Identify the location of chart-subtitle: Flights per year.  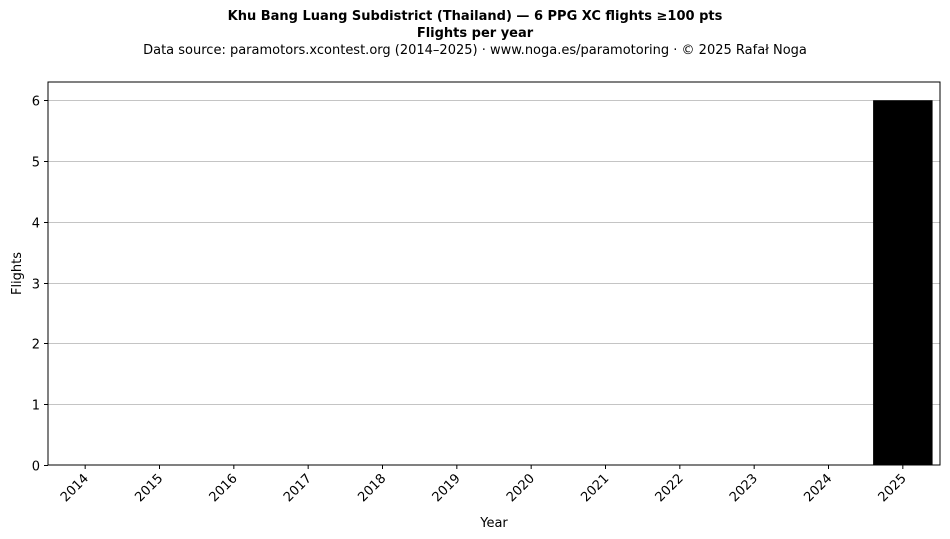
(475, 33).